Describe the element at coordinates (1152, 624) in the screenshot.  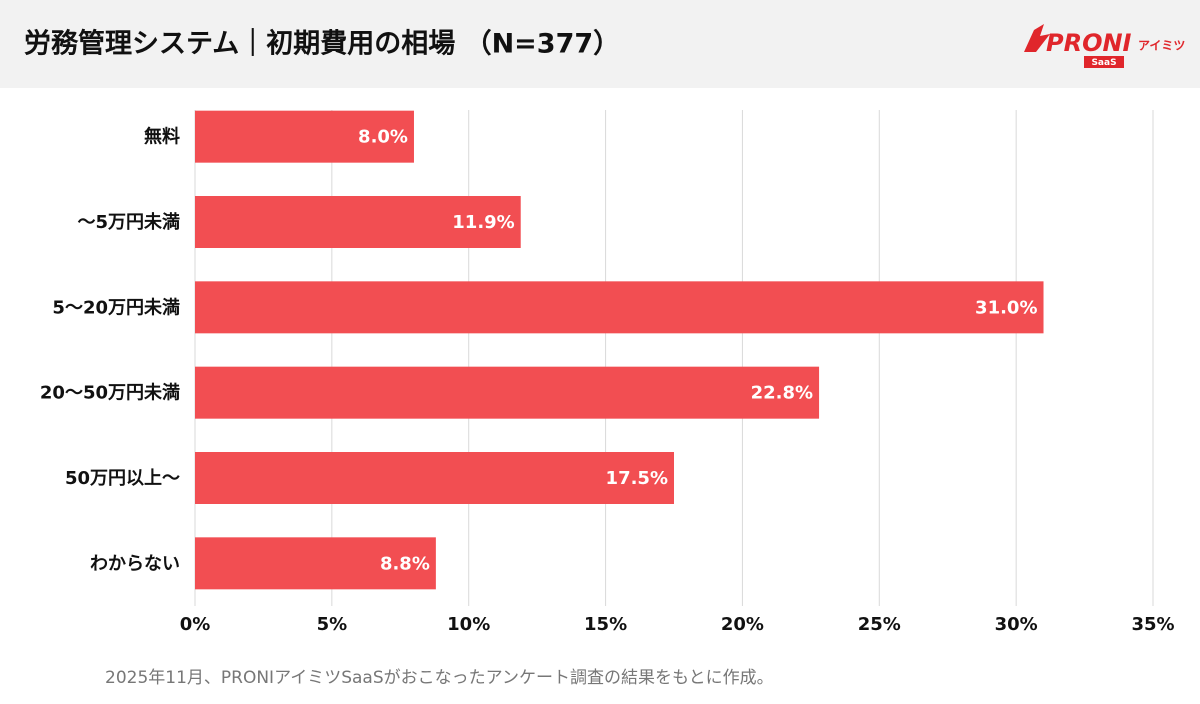
I see `x-tick-label: 35%` at that location.